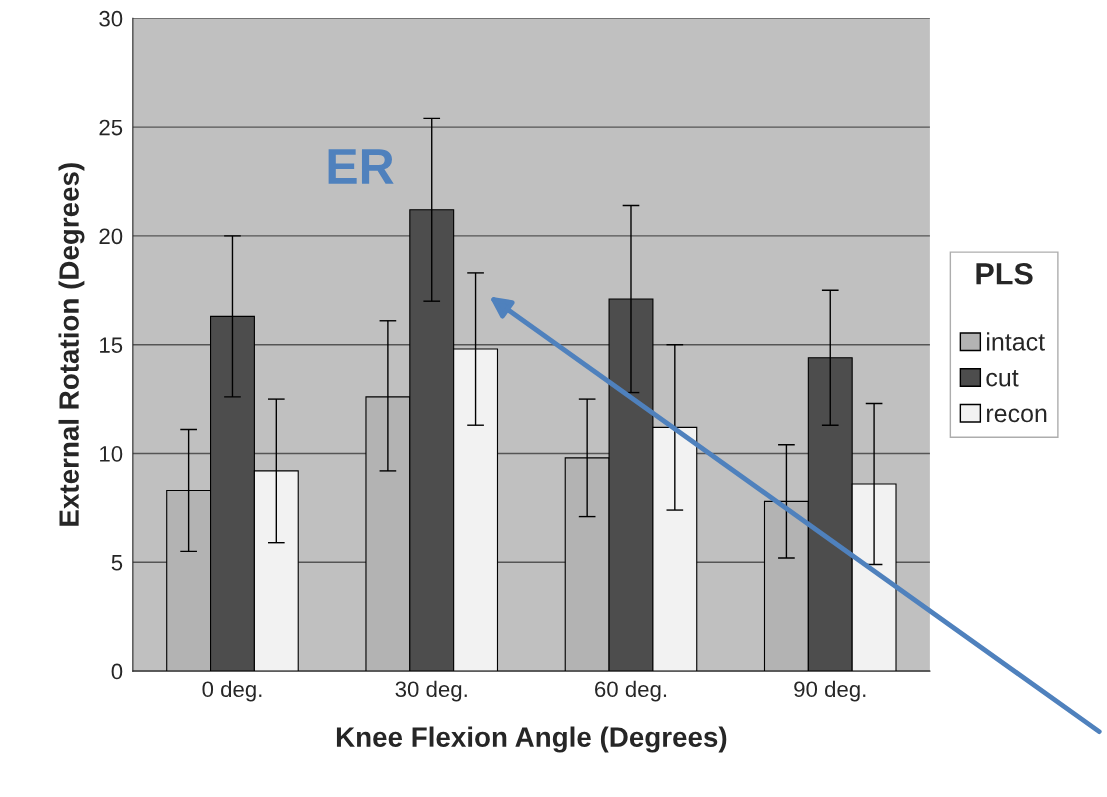  I want to click on y-tick-label: 20, so click(111, 236).